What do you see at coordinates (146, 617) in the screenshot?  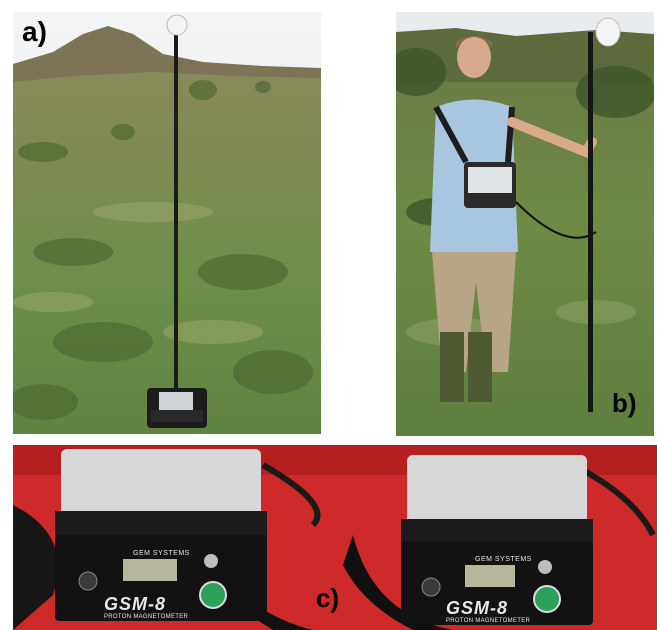 I see `device-1-subtitle: PROTON MAGNETOMETER` at bounding box center [146, 617].